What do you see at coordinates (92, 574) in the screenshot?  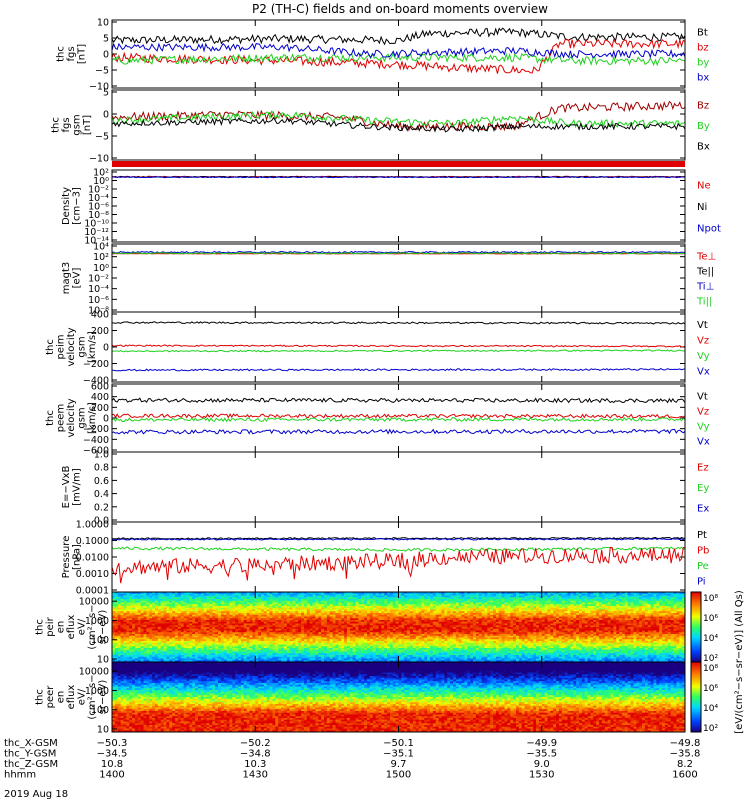 I see `y-tick-label: 0.0010` at bounding box center [92, 574].